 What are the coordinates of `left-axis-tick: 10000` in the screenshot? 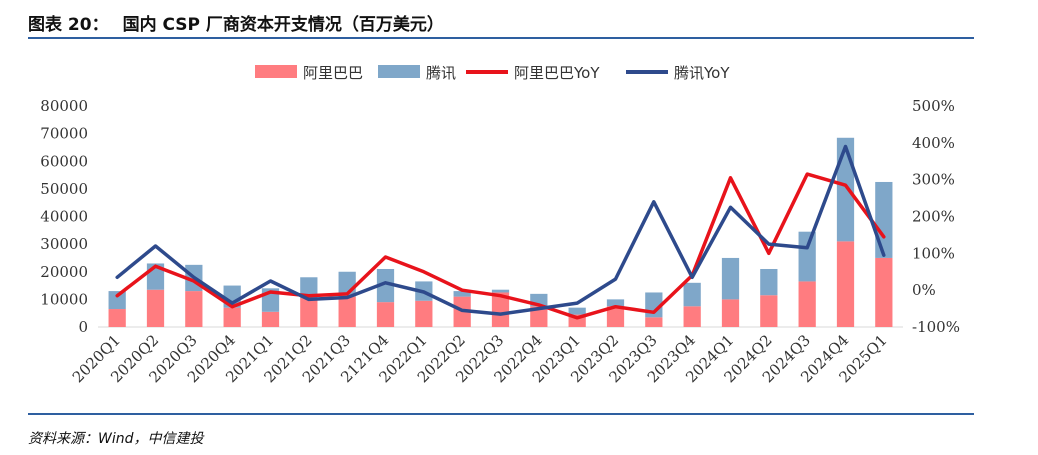 It's located at (64, 299).